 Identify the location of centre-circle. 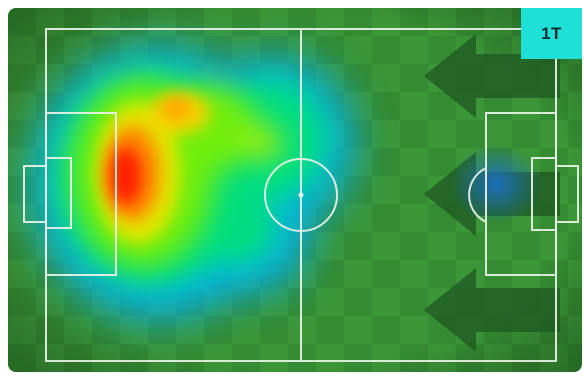
(301, 195).